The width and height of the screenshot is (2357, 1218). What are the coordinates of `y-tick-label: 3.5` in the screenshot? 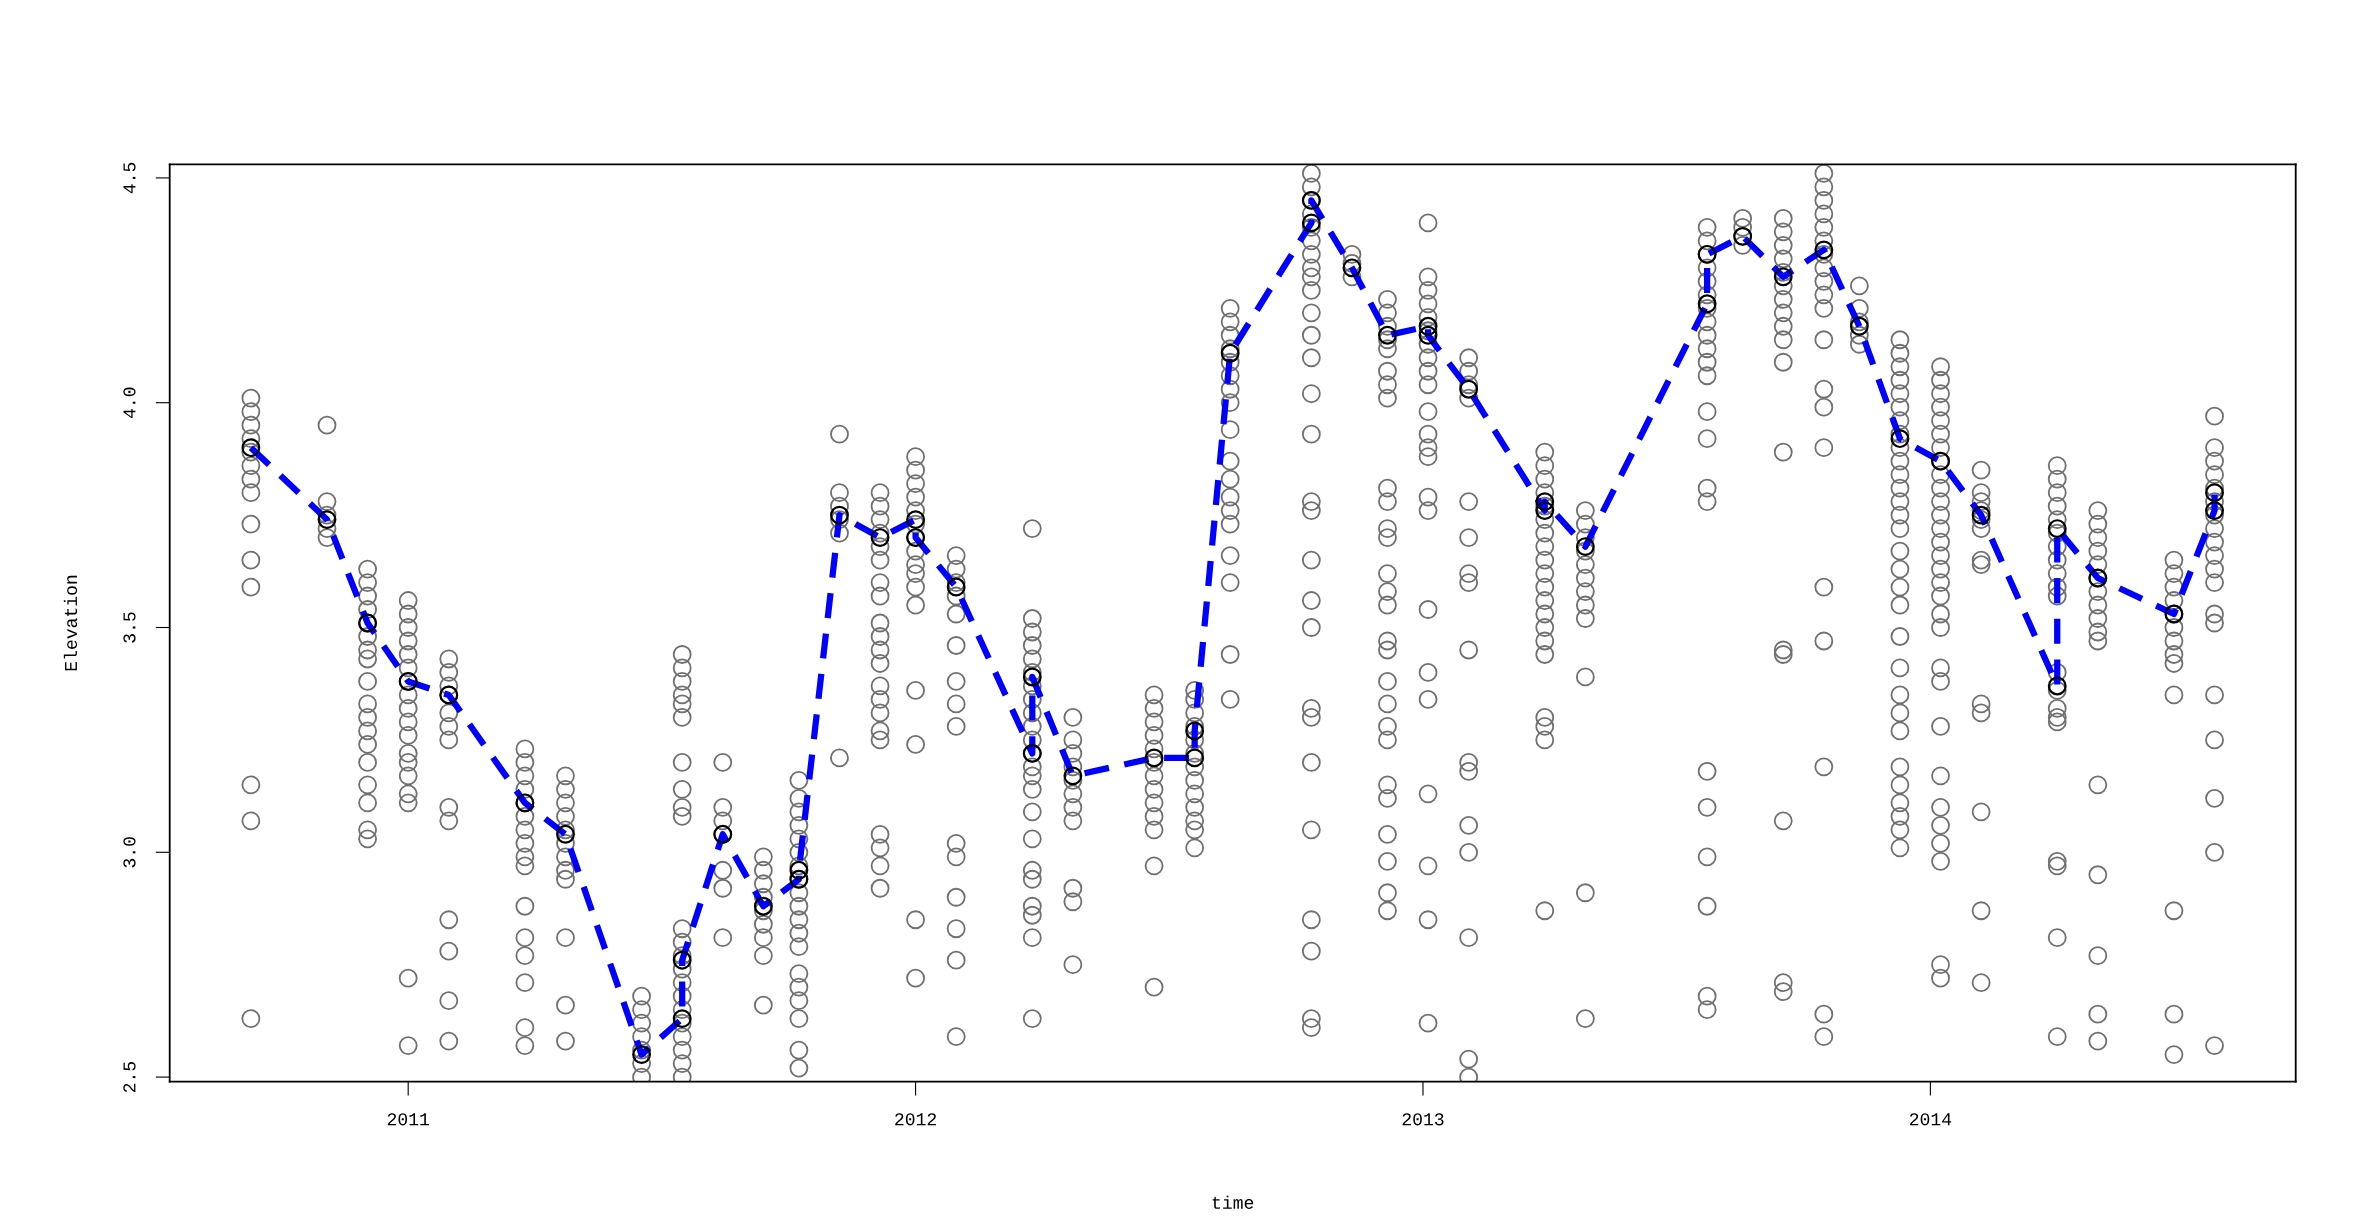 It's located at (129, 627).